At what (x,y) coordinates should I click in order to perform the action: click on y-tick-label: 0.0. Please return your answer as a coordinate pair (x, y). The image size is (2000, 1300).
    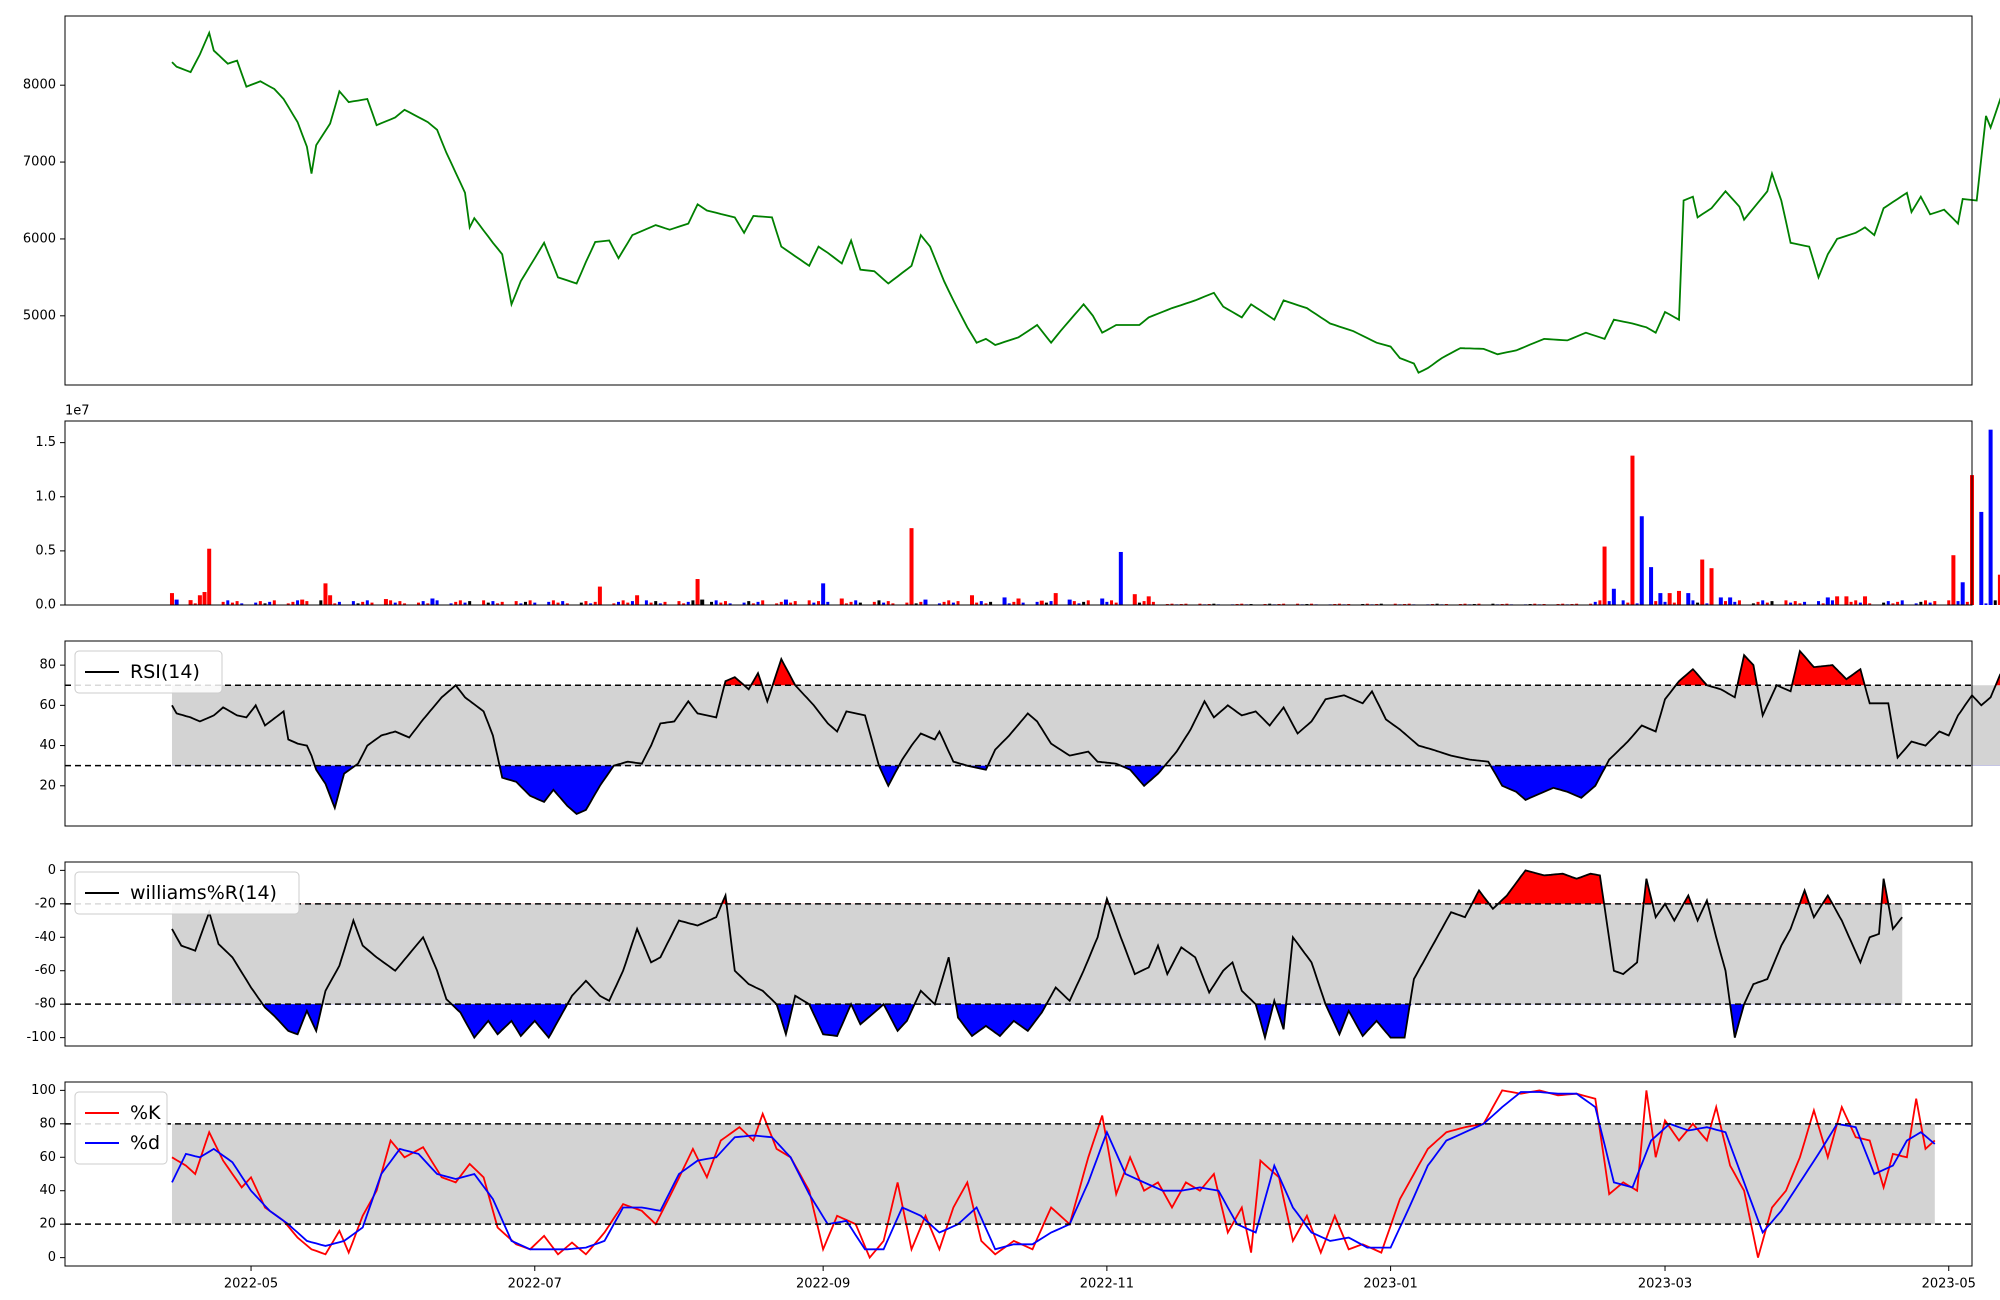
    Looking at the image, I should click on (45, 605).